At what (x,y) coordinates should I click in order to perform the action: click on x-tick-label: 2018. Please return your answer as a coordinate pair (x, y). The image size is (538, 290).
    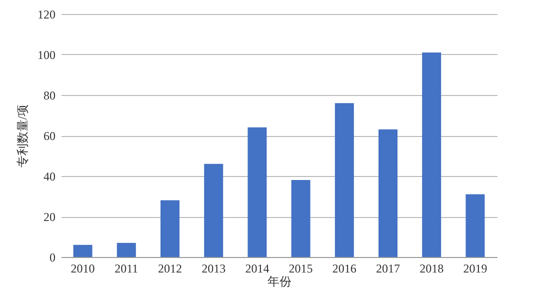
    Looking at the image, I should click on (432, 269).